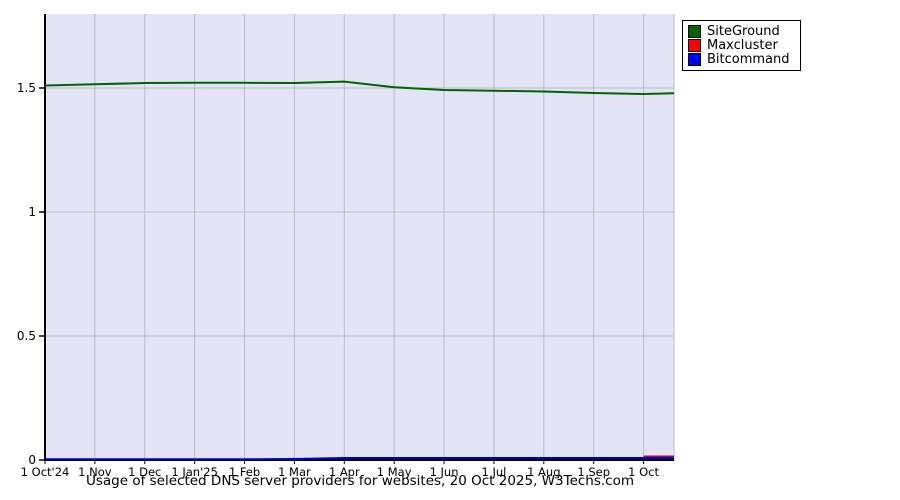 This screenshot has width=900, height=500. I want to click on y-tick-label: 0, so click(32, 460).